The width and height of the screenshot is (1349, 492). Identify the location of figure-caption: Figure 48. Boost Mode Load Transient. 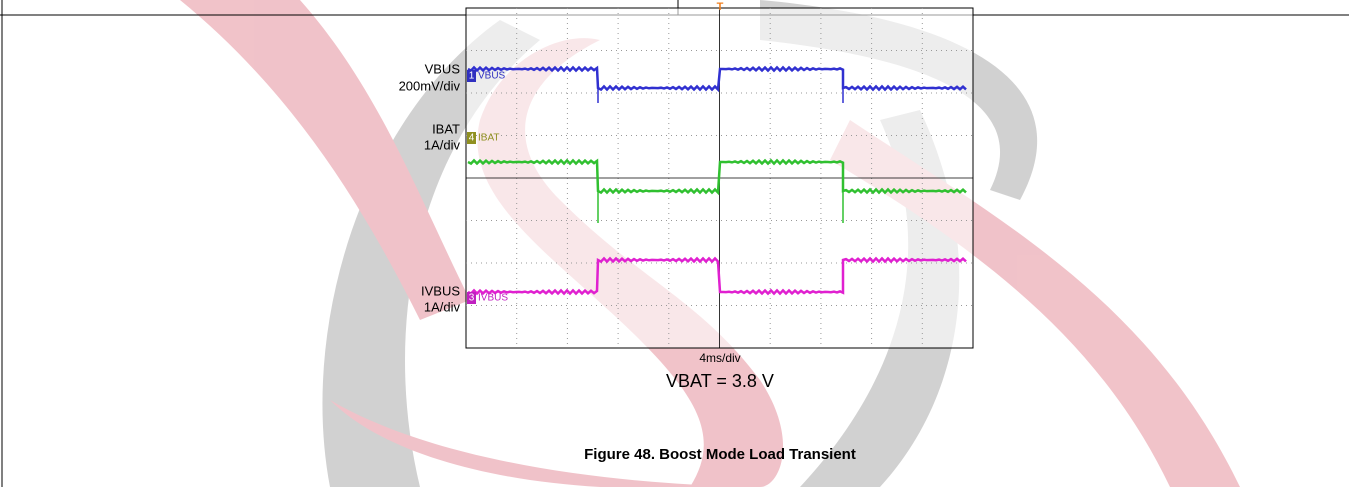
(720, 454).